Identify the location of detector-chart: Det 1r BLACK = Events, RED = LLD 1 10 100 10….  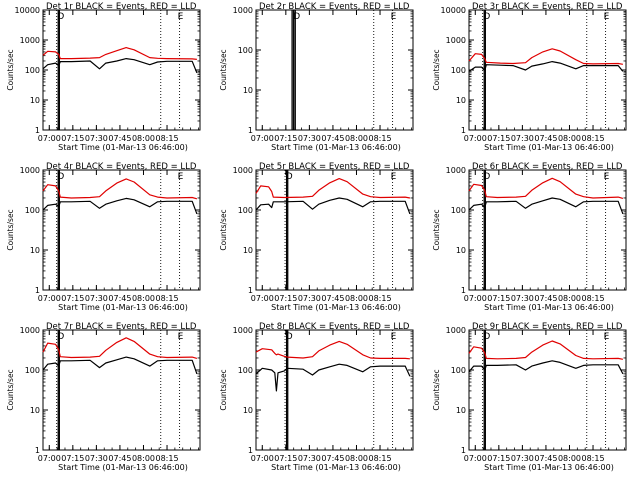
(103, 77).